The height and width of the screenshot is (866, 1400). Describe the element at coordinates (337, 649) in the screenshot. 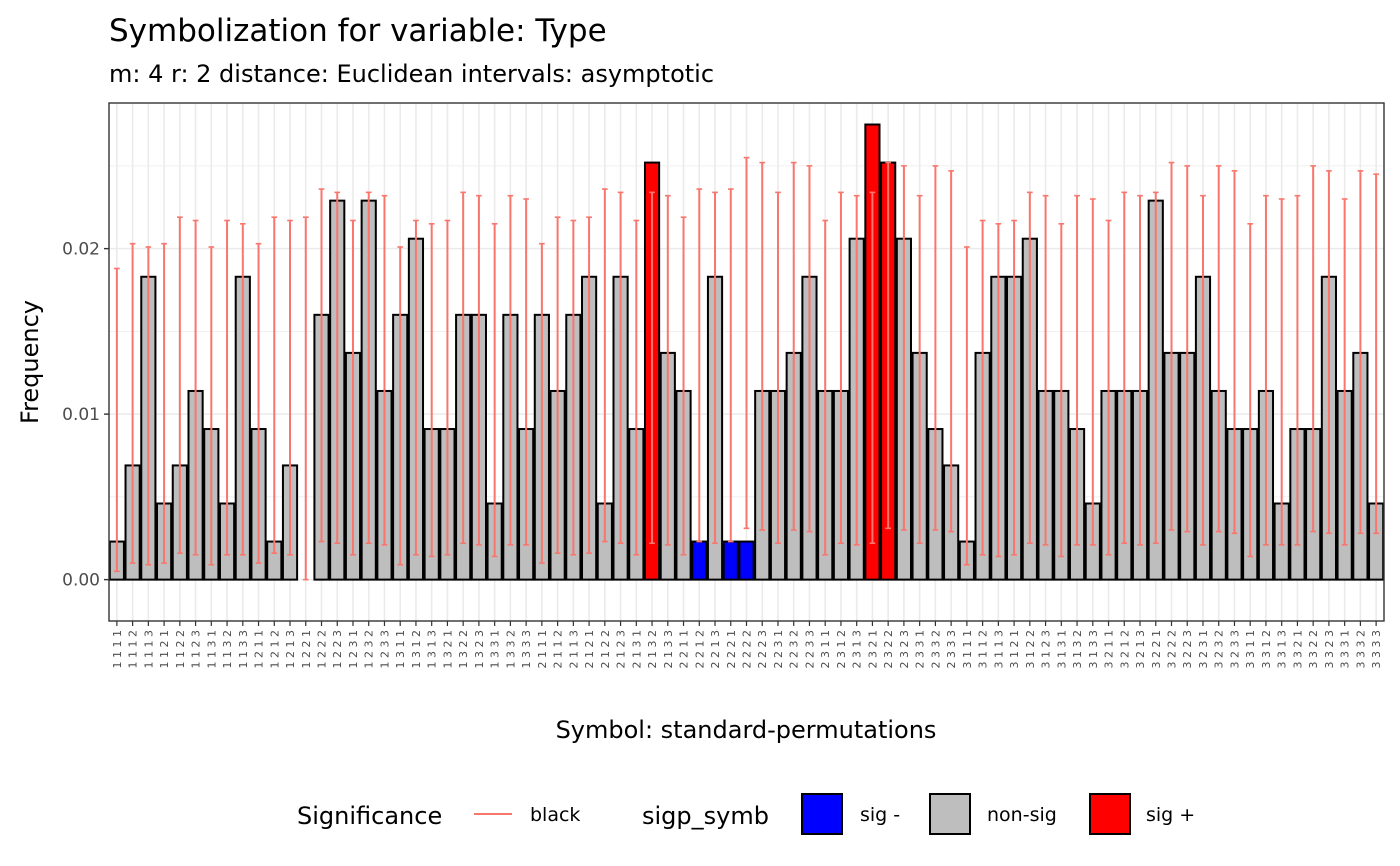

I see `x-tick-label: 1 2 2 3` at that location.